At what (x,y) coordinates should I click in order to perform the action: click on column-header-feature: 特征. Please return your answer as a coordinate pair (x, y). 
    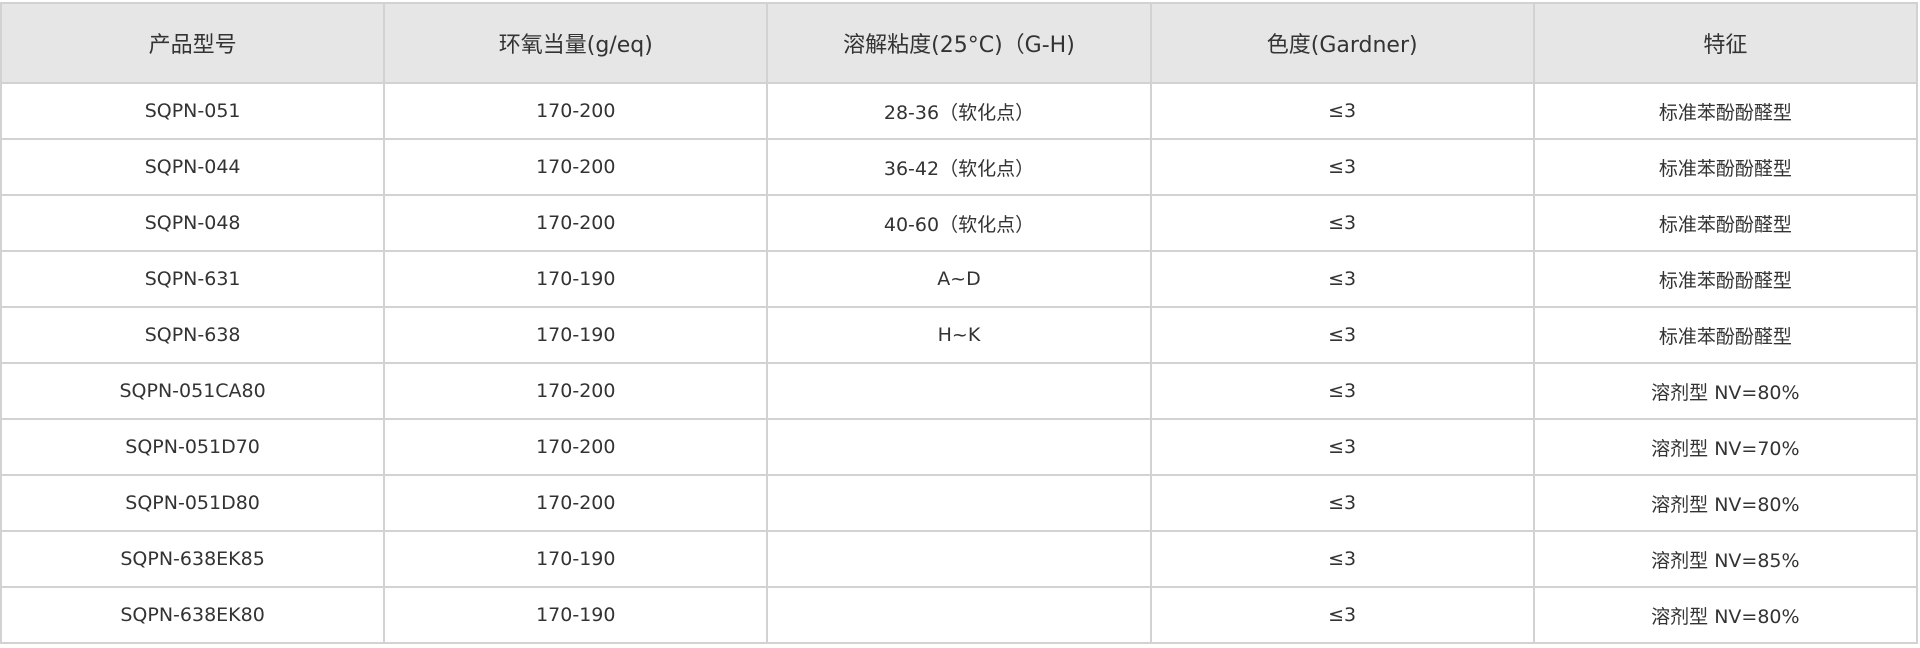
    Looking at the image, I should click on (1725, 43).